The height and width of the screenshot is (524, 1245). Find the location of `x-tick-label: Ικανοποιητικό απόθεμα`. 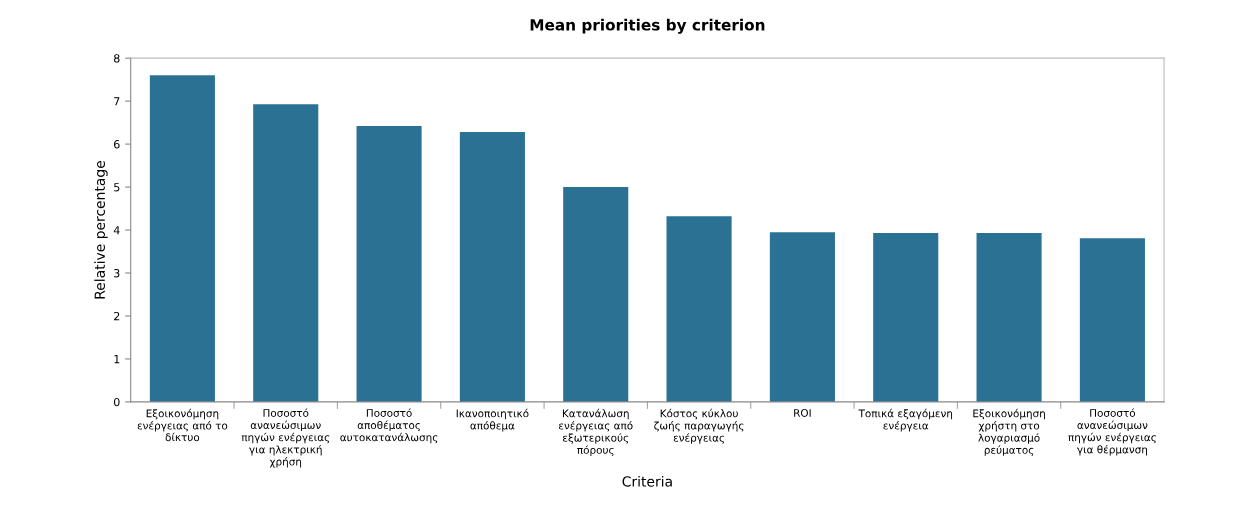

x-tick-label: Ικανοποιητικό απόθεμα is located at coordinates (492, 420).